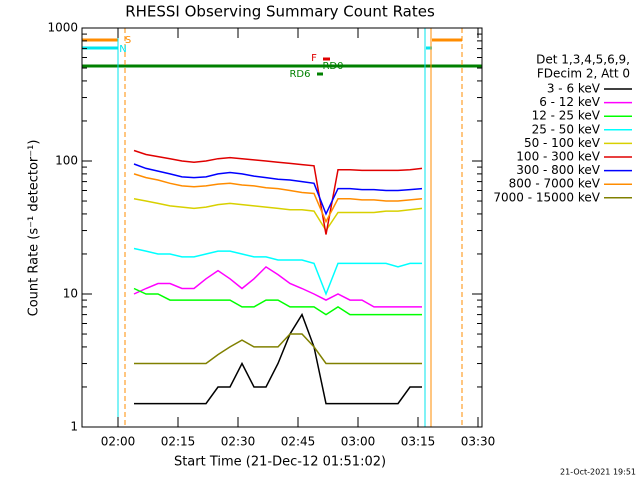 This screenshot has width=640, height=480. I want to click on legend-title: FDecim 2, Att 0, so click(583, 74).